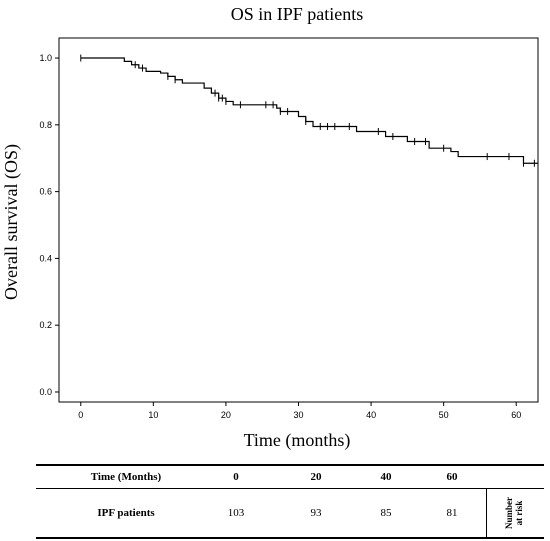 The height and width of the screenshot is (541, 550). What do you see at coordinates (316, 513) in the screenshot?
I see `risk-table-count-20: 93` at bounding box center [316, 513].